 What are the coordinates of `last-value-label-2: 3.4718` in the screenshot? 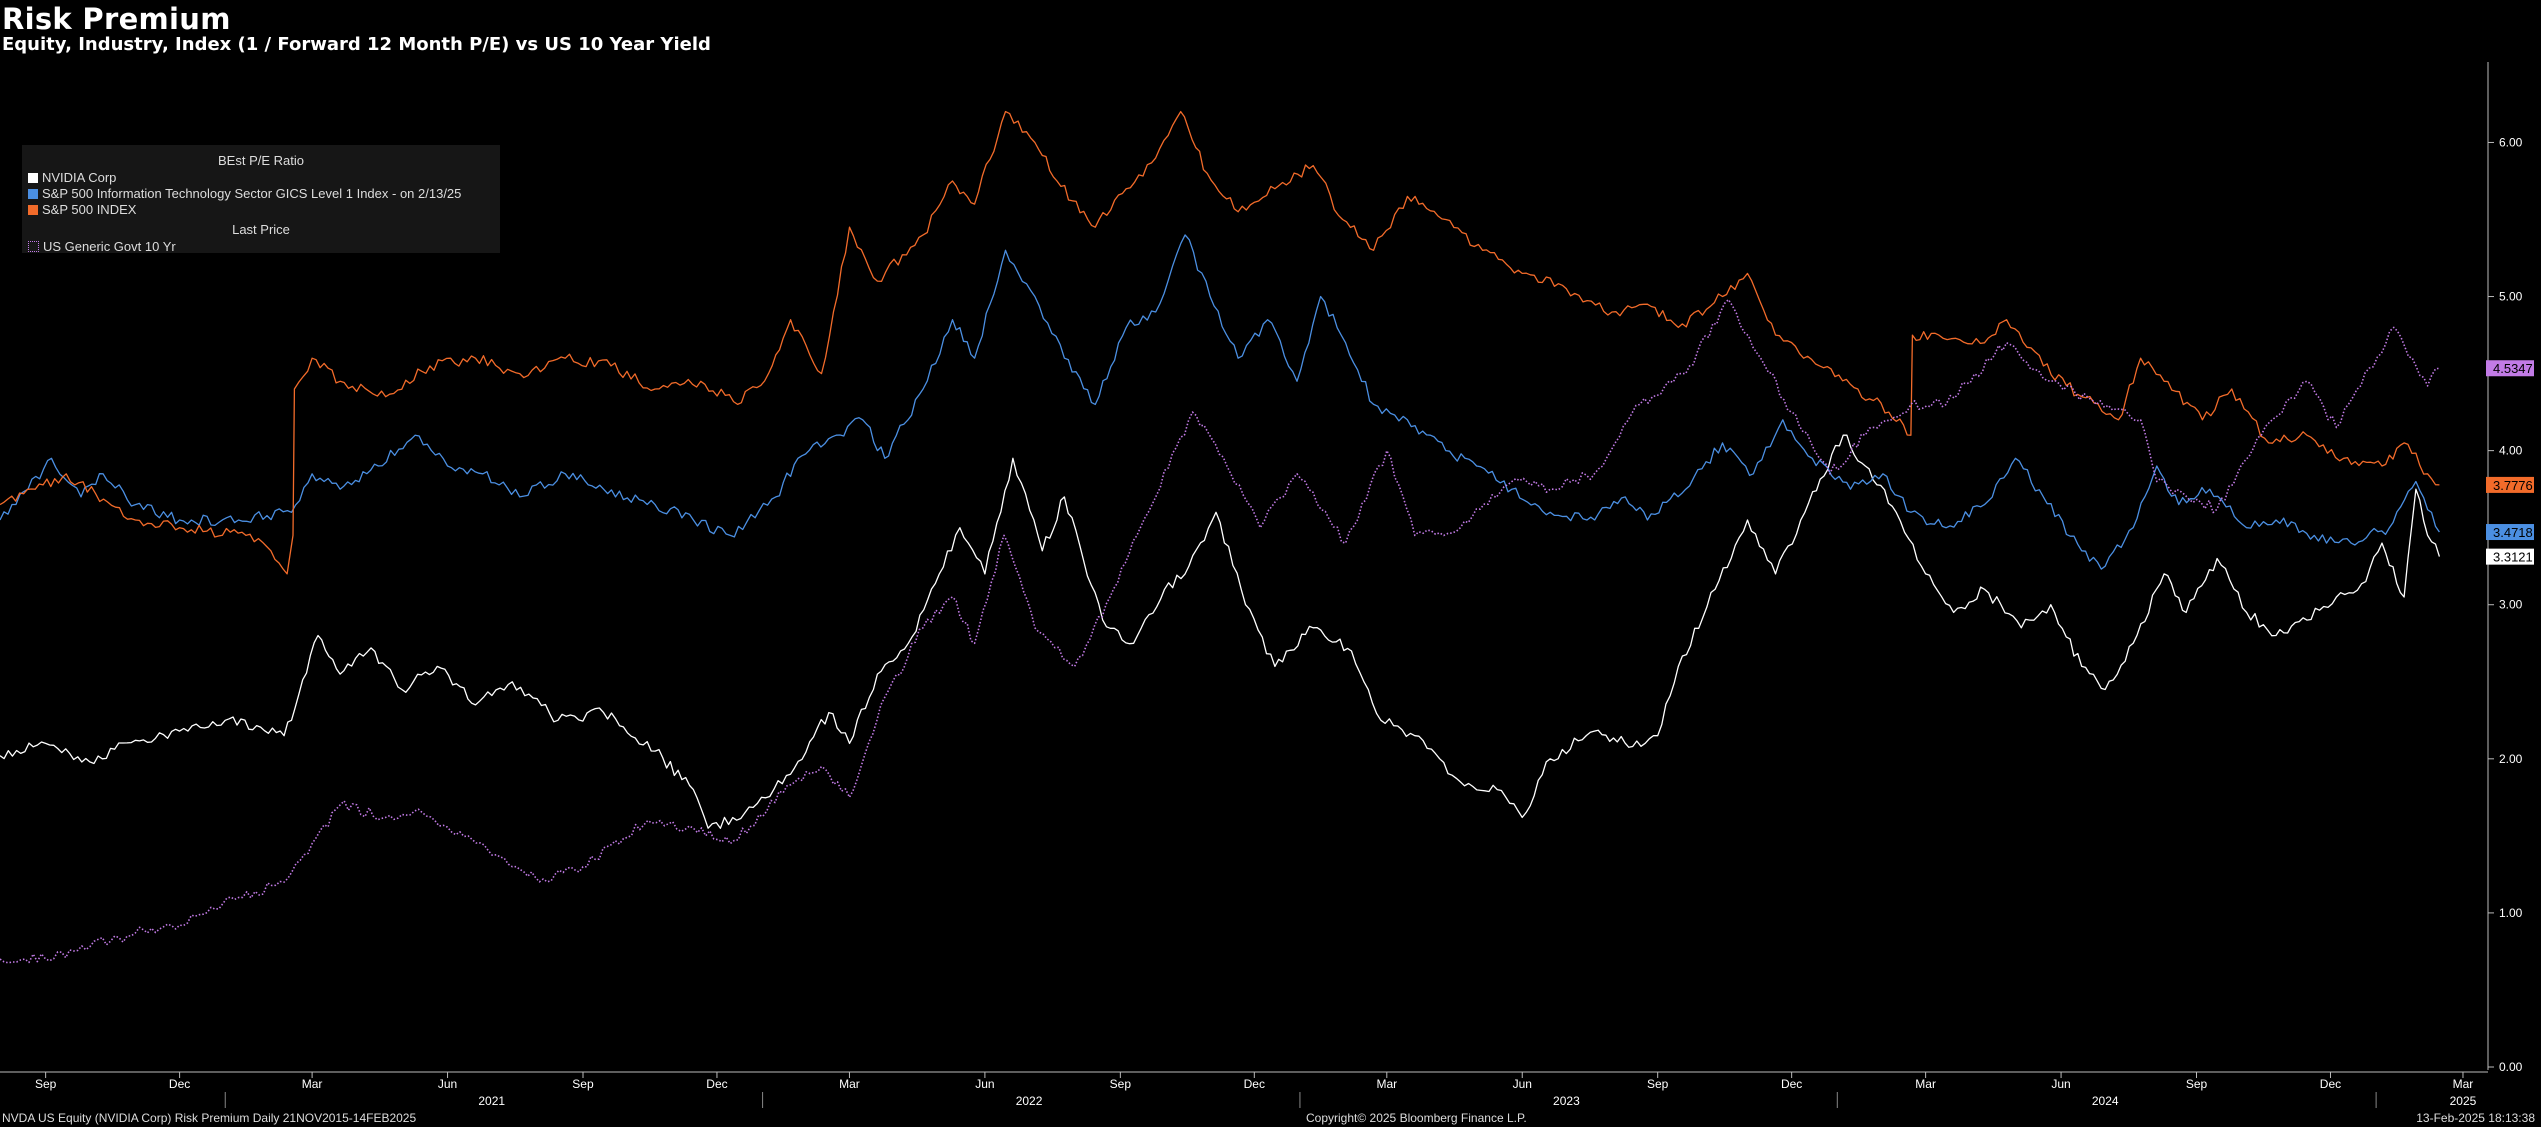 It's located at (2513, 532).